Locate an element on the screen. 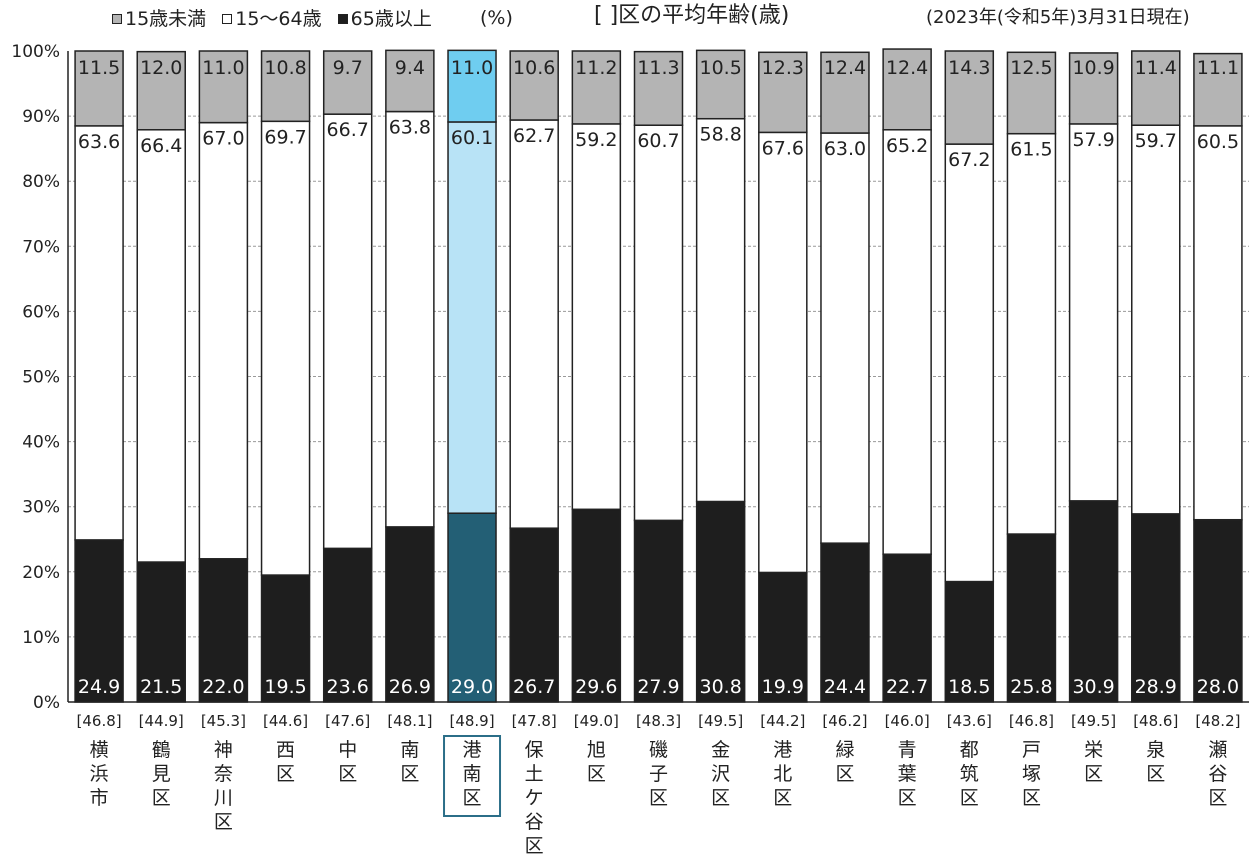  average-age-label: [46.8] is located at coordinates (1031, 721).